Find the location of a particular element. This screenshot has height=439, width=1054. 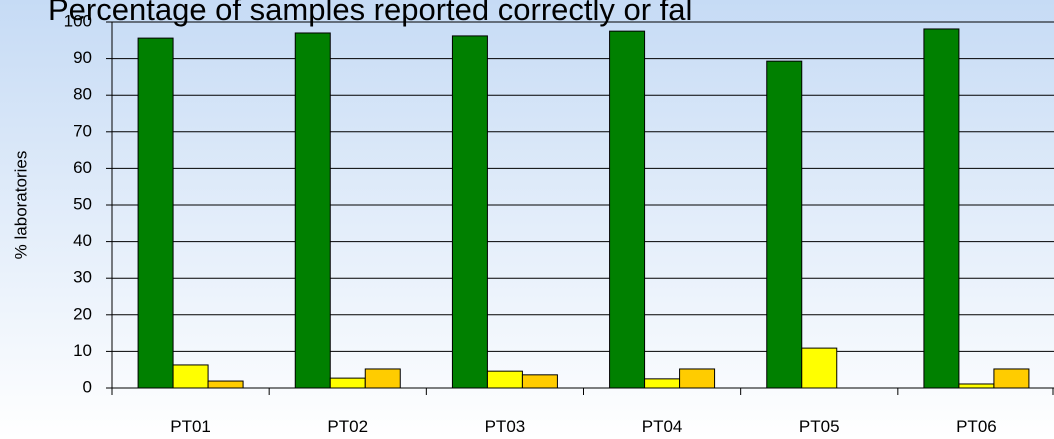

y-tick-label: 10 is located at coordinates (82, 350).